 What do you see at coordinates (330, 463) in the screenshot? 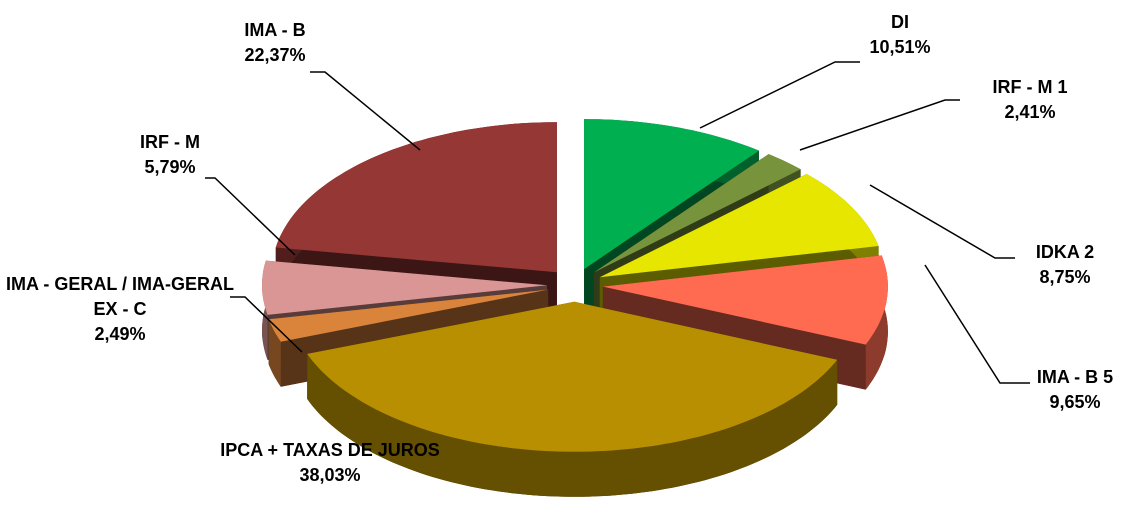
I see `slice-label: IPCA + TAXAS DE JUROS 38,03%` at bounding box center [330, 463].